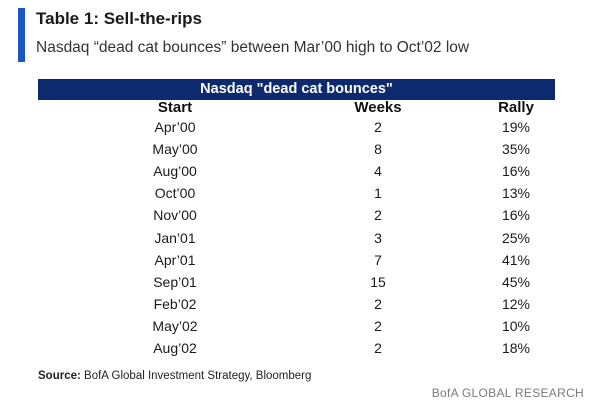 This screenshot has width=608, height=406. What do you see at coordinates (378, 237) in the screenshot?
I see `cell-weeks: 3` at bounding box center [378, 237].